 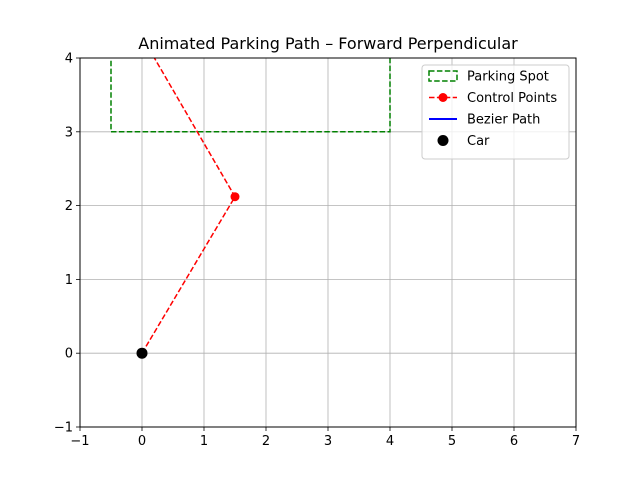 I want to click on legend-label: Car, so click(x=478, y=141).